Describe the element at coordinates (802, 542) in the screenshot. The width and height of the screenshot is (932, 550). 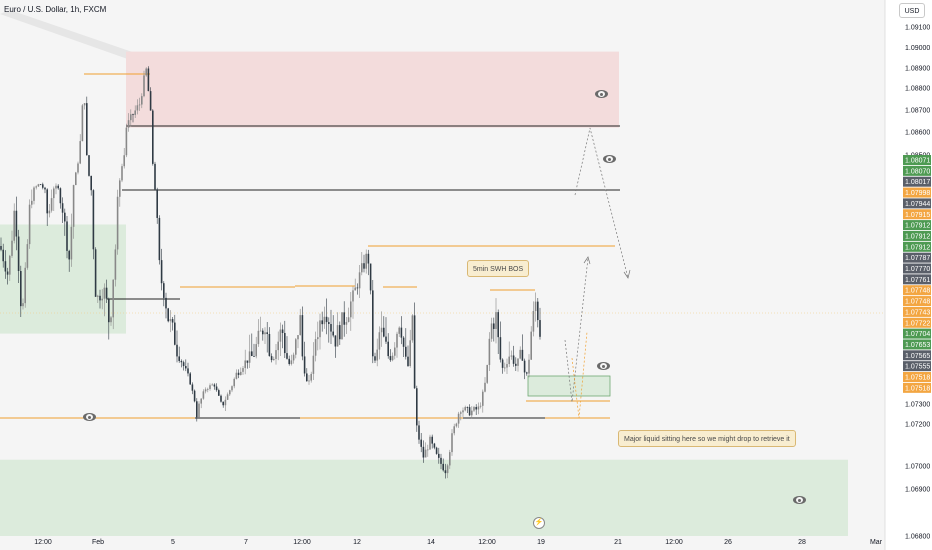
I see `x-tick-label: 28` at that location.